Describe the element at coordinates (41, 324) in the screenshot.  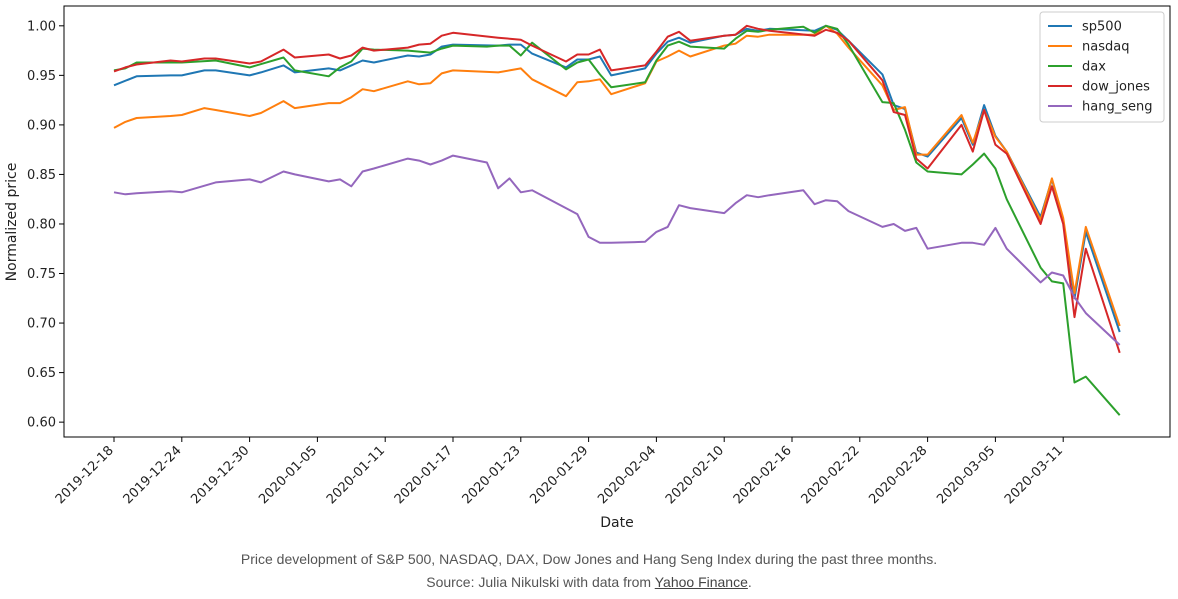
I see `y-tick-label: 0.70` at that location.